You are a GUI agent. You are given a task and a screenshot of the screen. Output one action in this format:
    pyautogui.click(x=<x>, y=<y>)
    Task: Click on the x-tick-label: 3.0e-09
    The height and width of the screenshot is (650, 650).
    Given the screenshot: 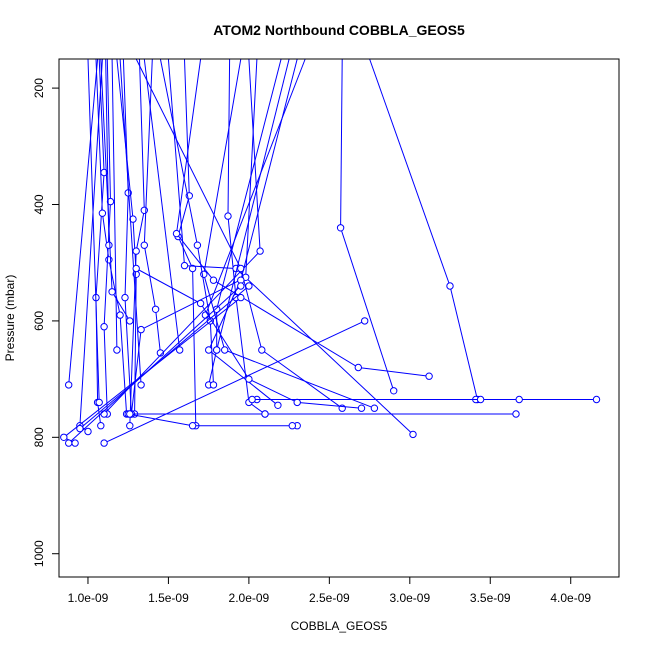 What is the action you would take?
    pyautogui.click(x=409, y=598)
    